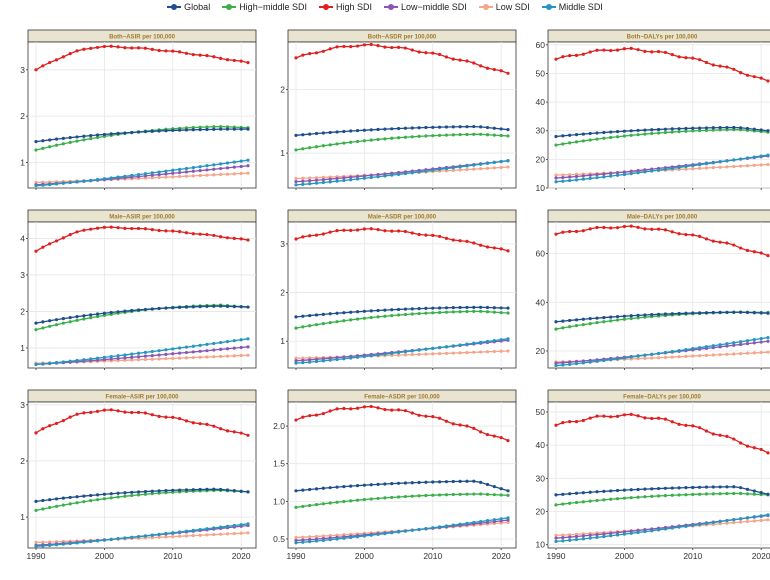 The image size is (770, 580). Describe the element at coordinates (279, 464) in the screenshot. I see `y-tick-label: 1.5` at that location.